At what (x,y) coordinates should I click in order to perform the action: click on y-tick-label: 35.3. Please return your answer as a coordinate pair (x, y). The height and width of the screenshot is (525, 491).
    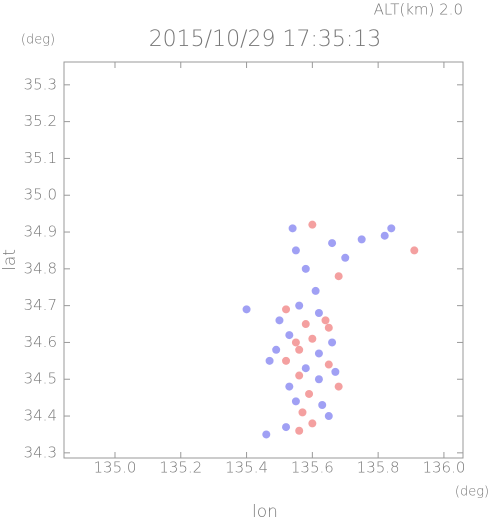
    Looking at the image, I should click on (40, 84).